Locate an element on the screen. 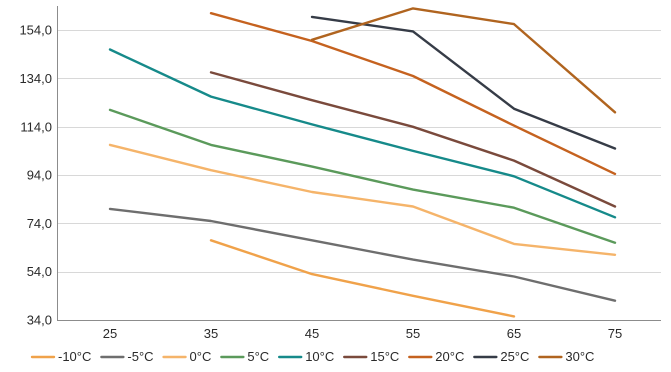  legend-label: 0°C is located at coordinates (201, 356).